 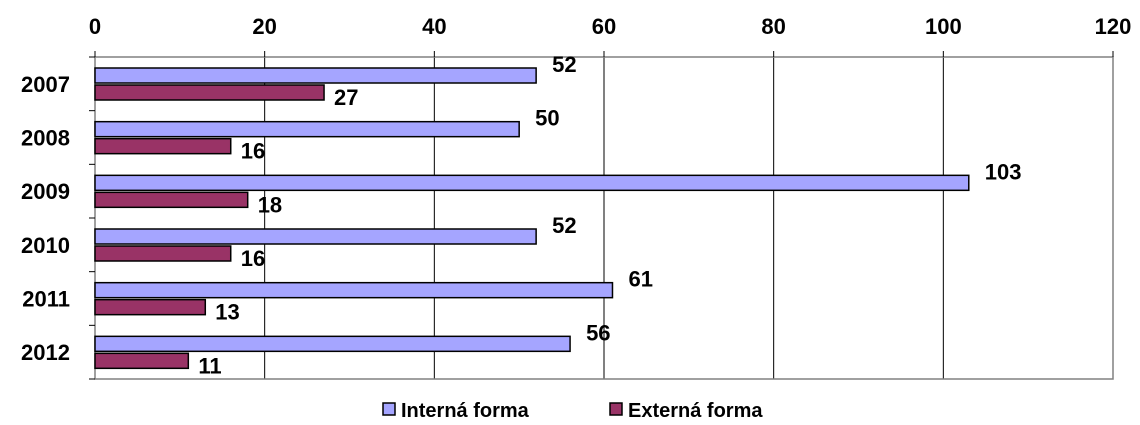 I want to click on data-label: 13, so click(x=227, y=312).